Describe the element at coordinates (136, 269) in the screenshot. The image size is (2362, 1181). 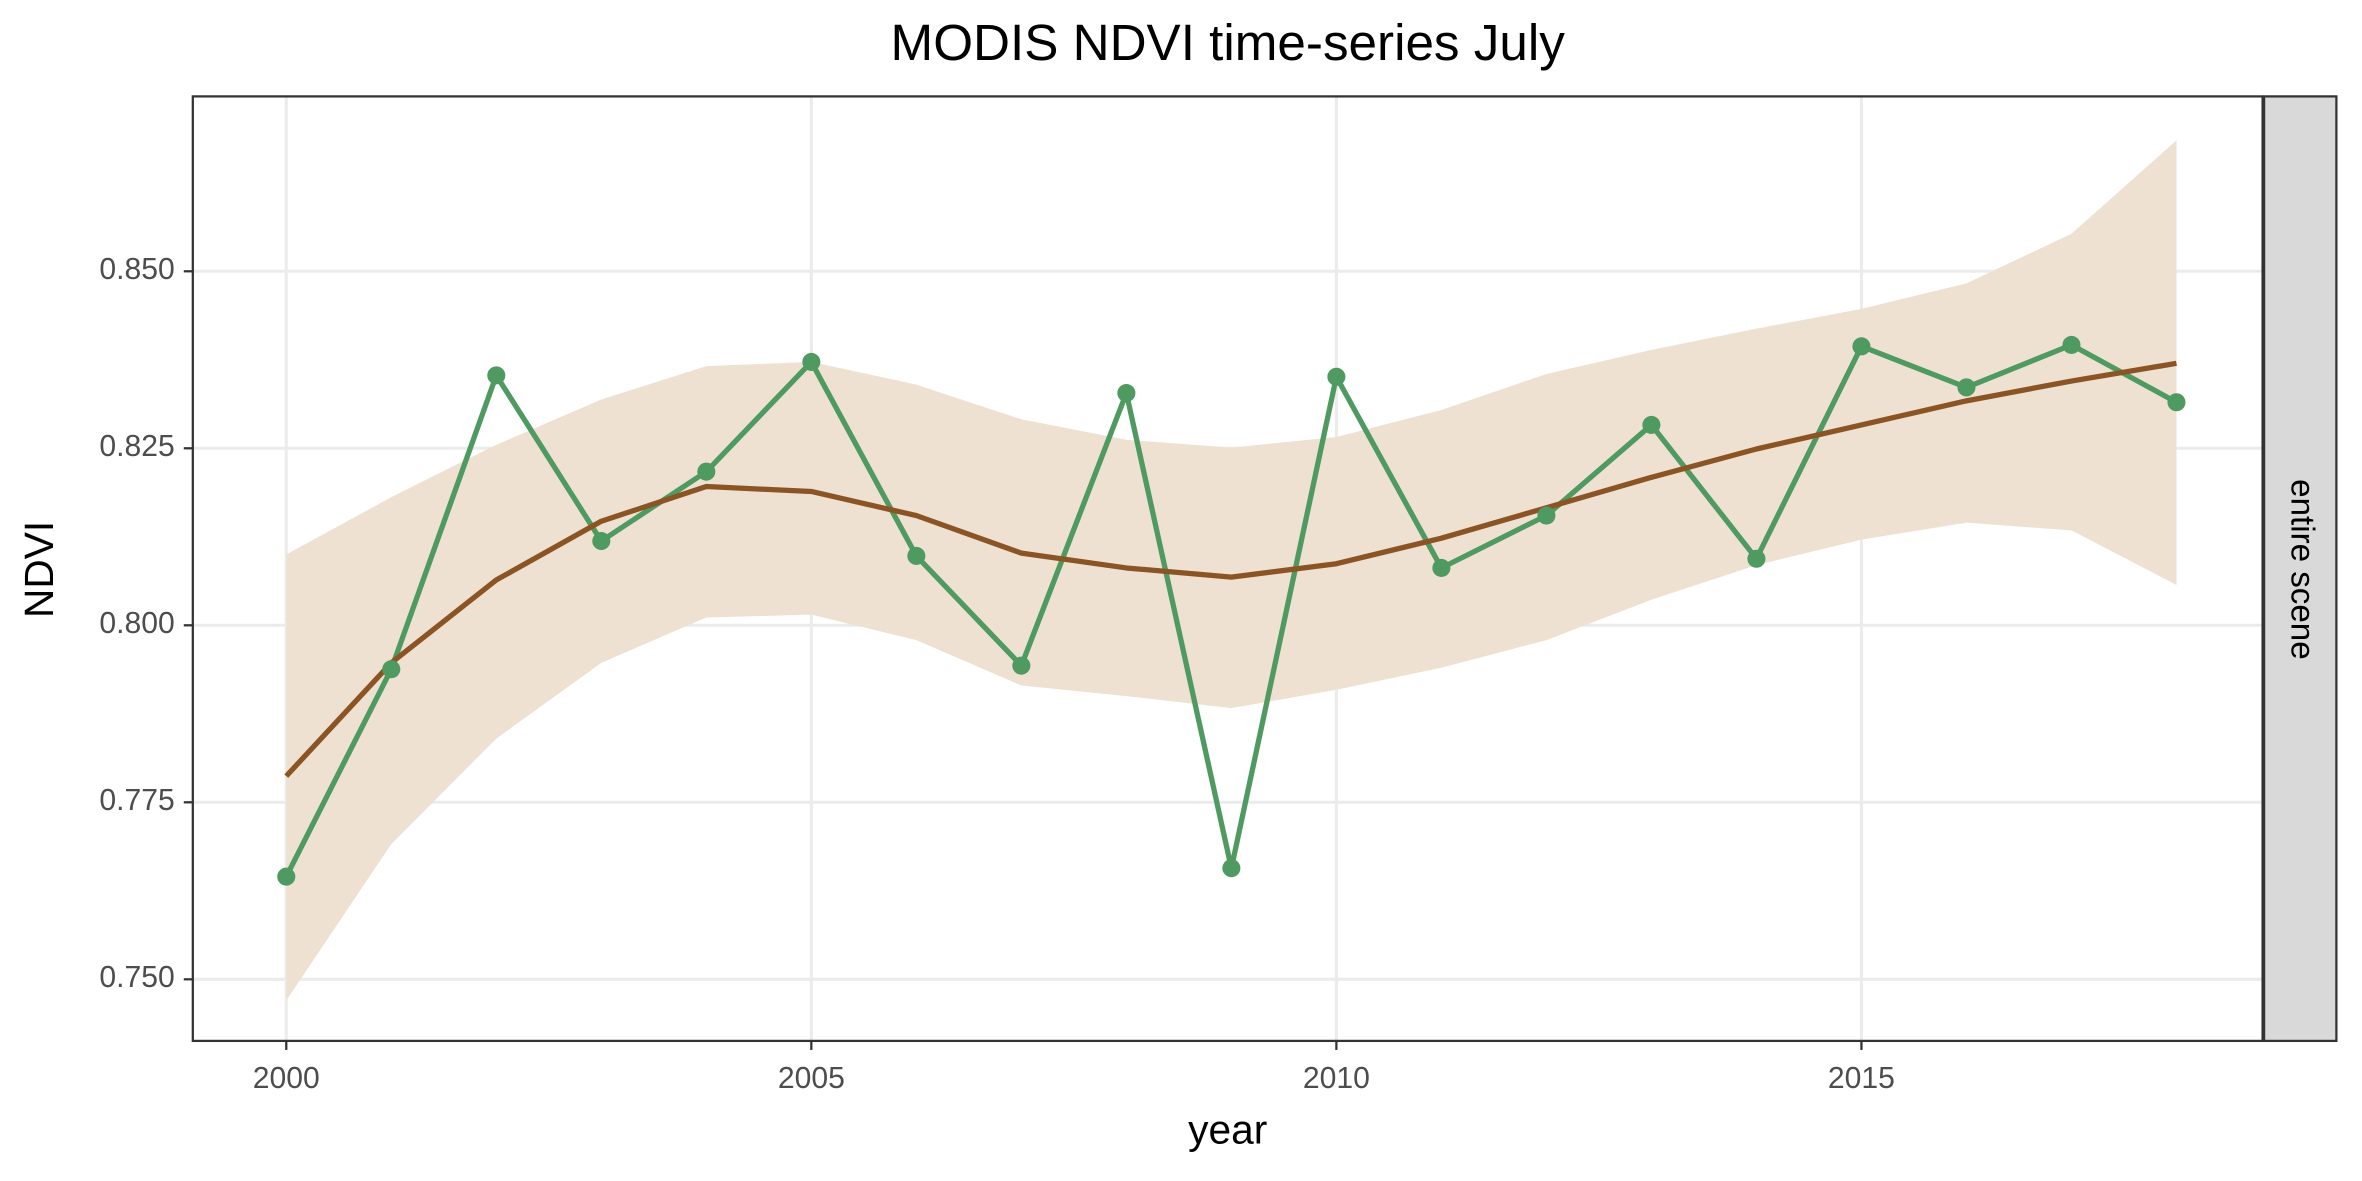
I see `y-tick-label: 0.850` at that location.